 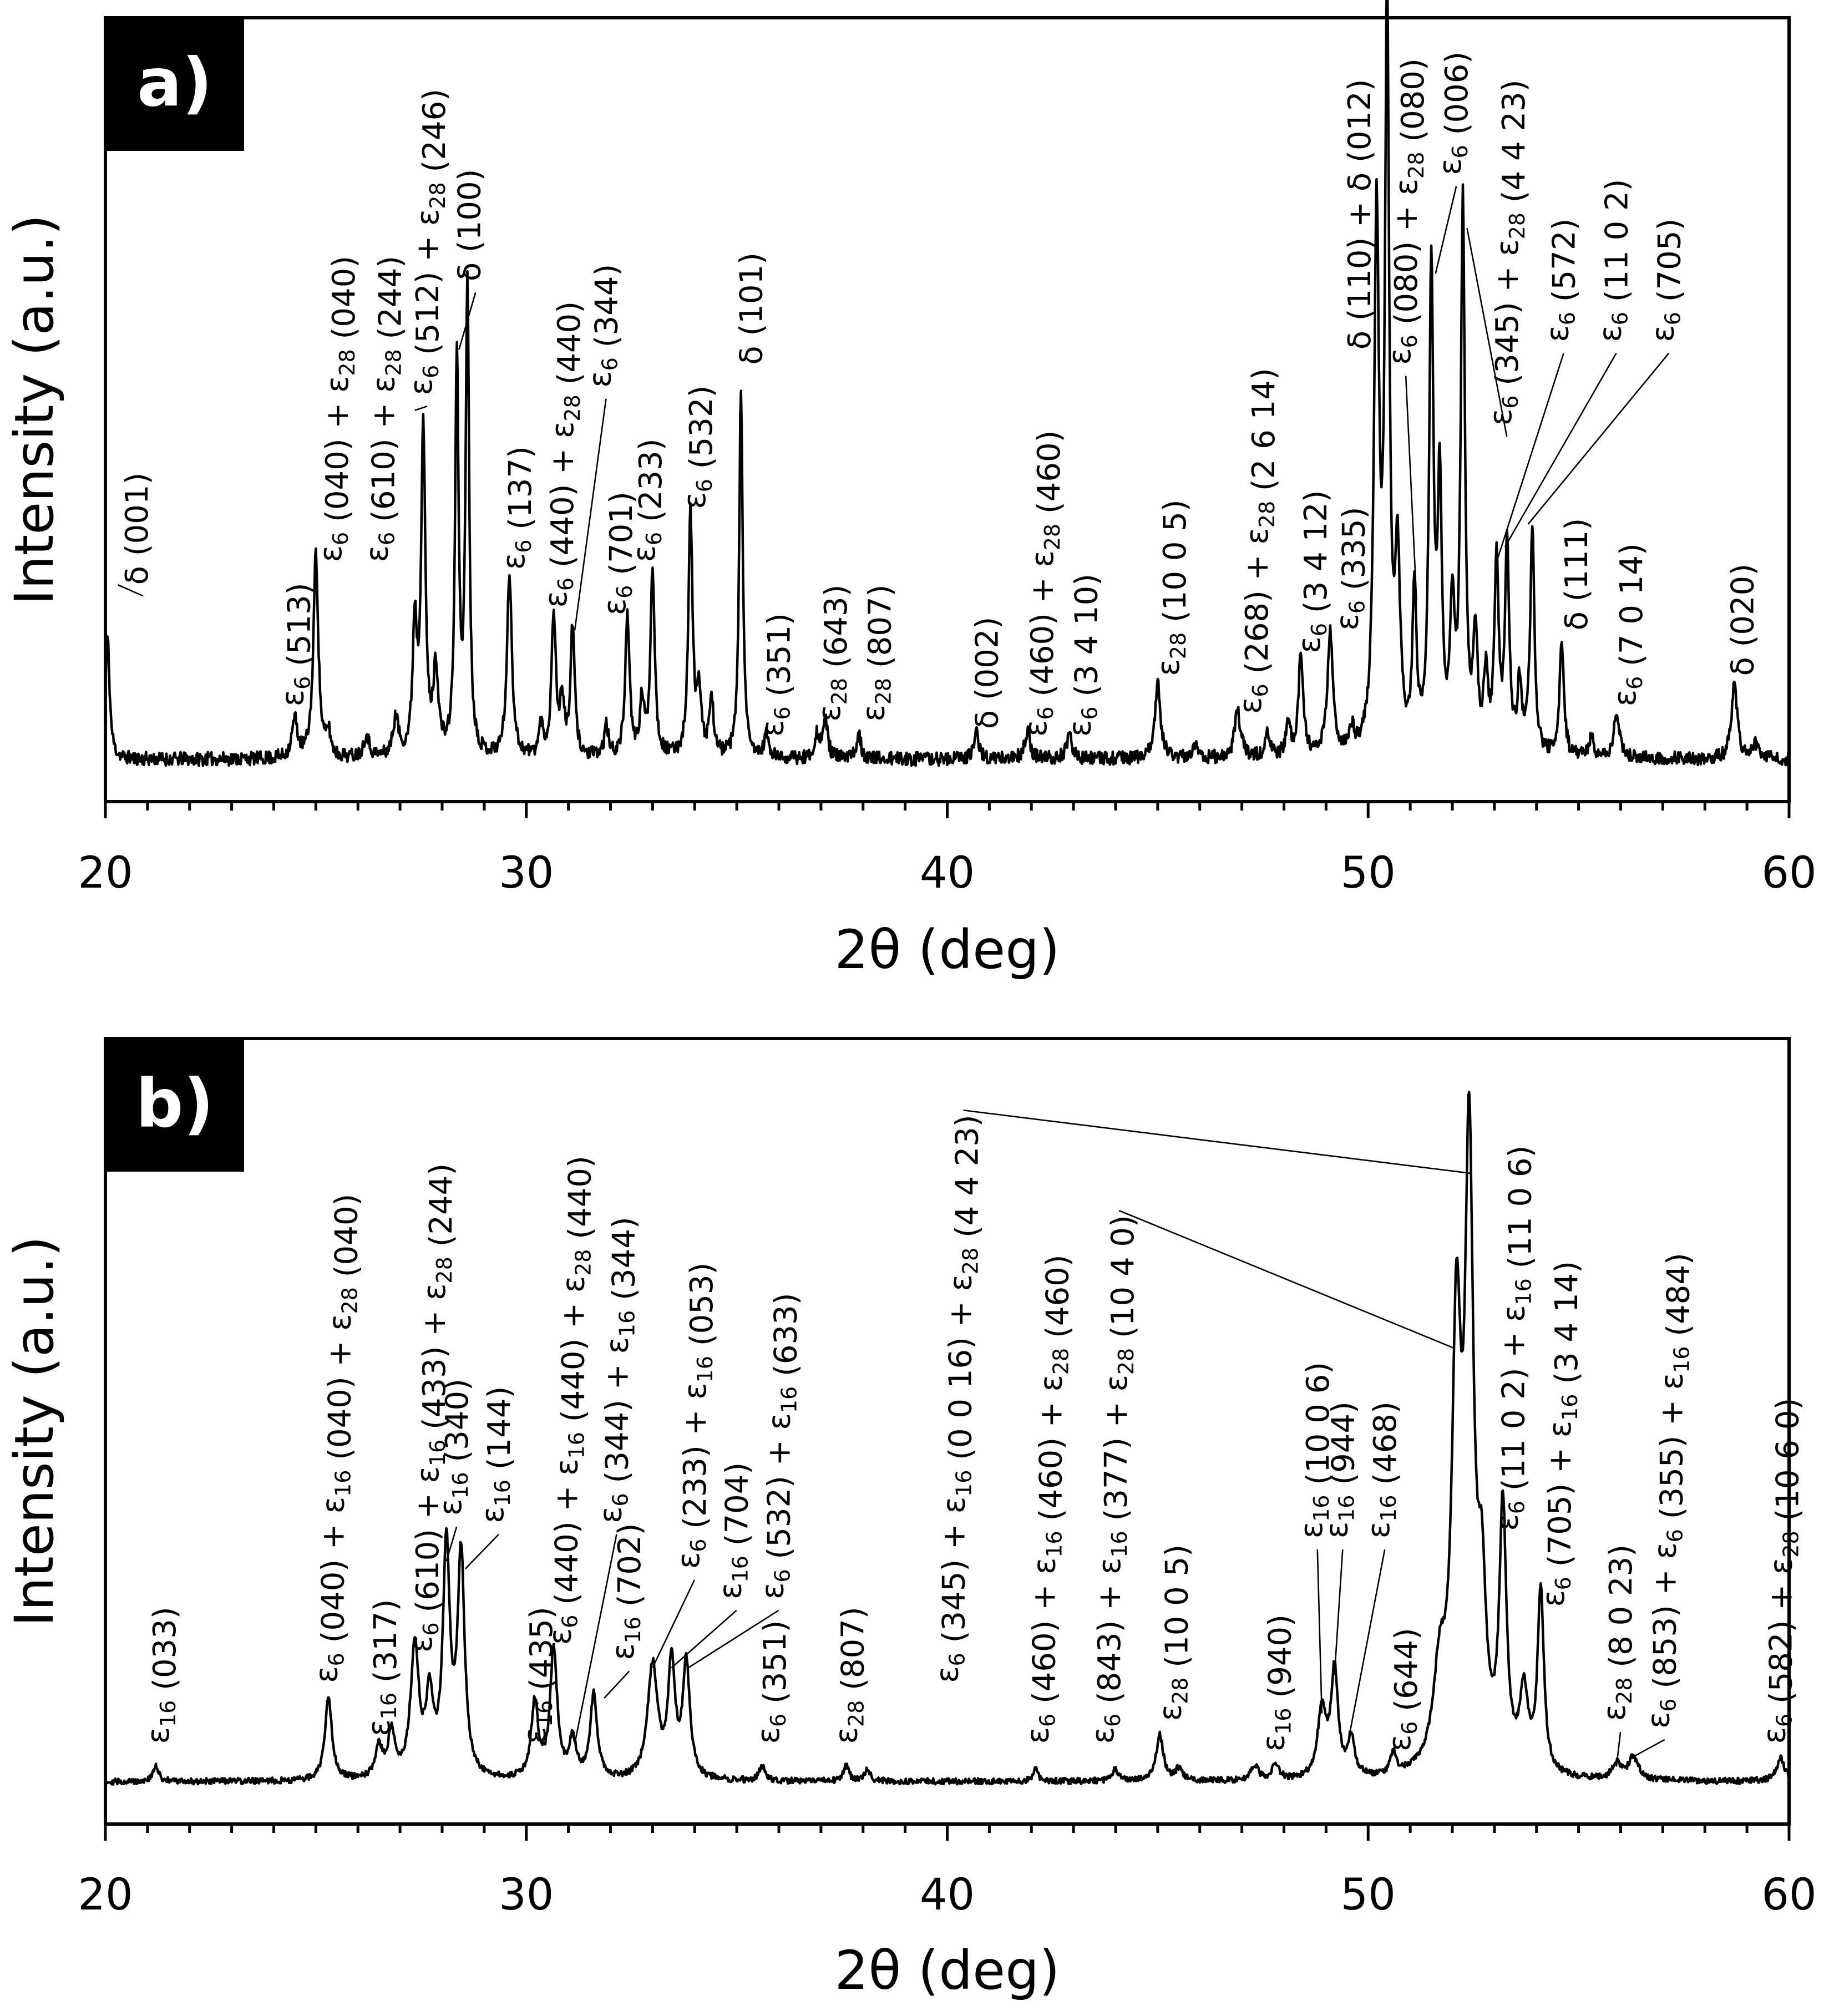 I want to click on peak-annotation: ε6 (345) + ε28 (4 4 23), so click(x=1507, y=253).